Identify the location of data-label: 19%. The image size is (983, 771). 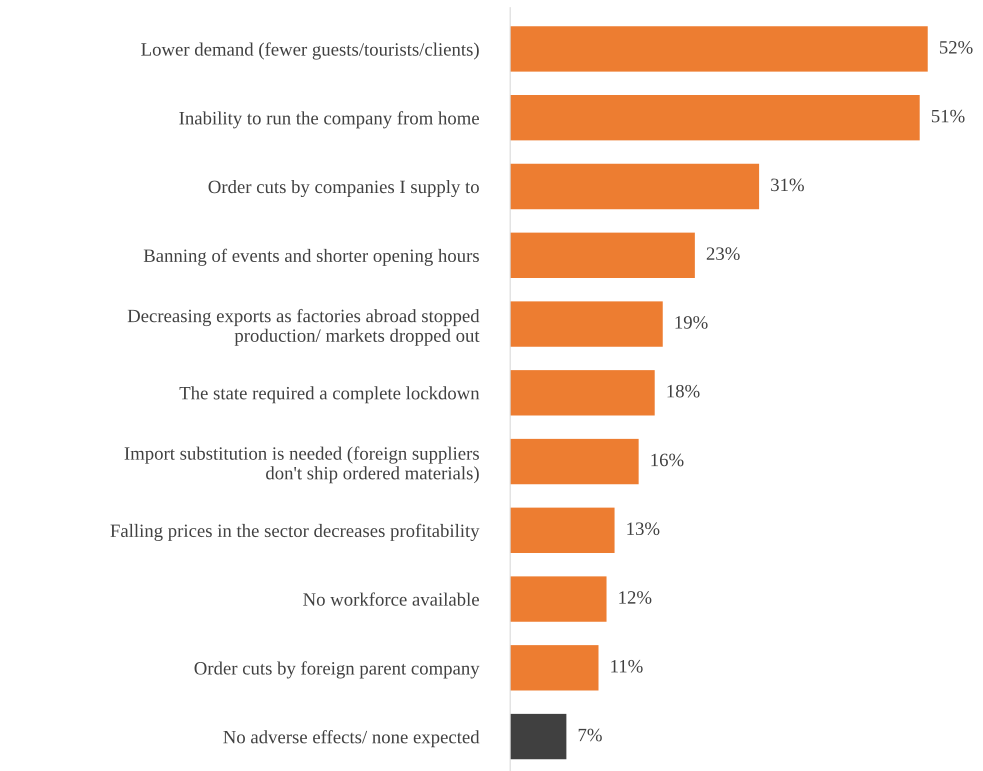
(692, 322).